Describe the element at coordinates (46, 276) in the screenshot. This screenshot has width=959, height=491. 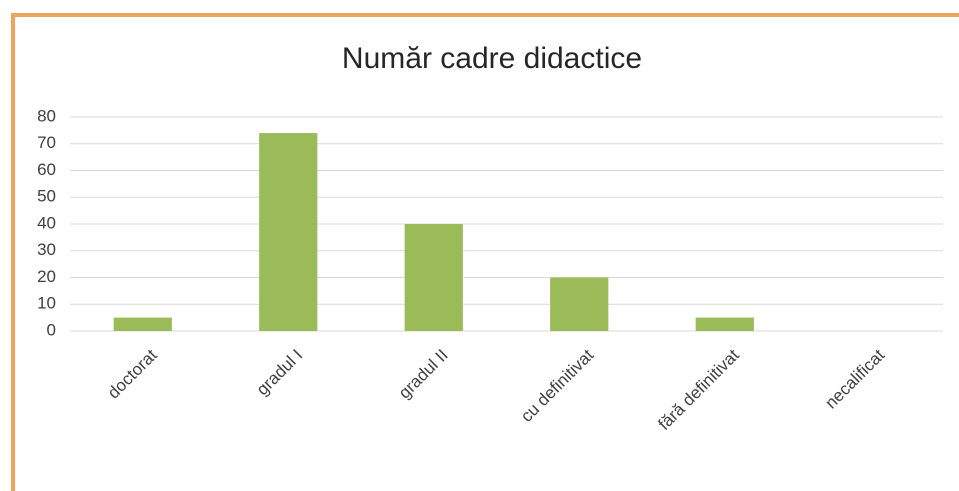
I see `y-tick-label: 20` at that location.